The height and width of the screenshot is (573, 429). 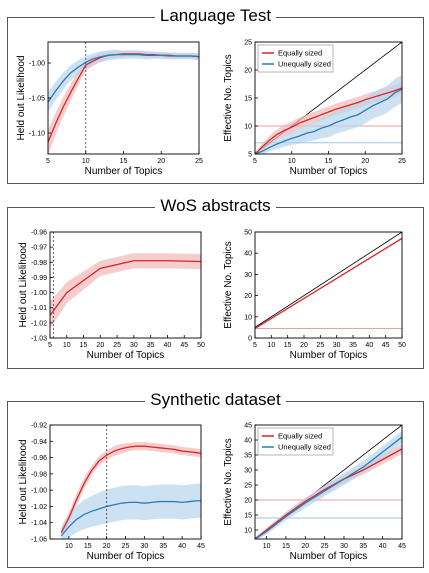 I want to click on y-tick-label: -0.99, so click(x=39, y=278).